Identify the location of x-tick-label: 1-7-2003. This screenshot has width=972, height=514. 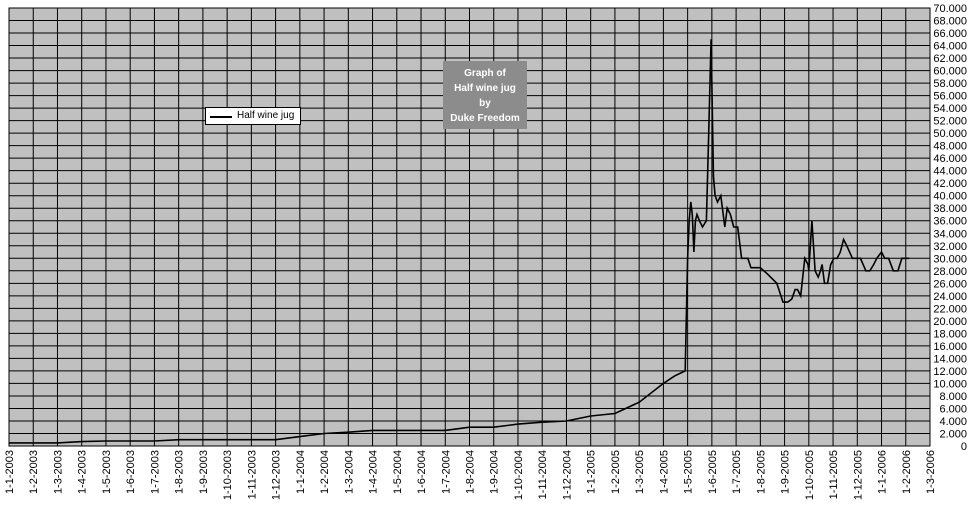
(155, 472).